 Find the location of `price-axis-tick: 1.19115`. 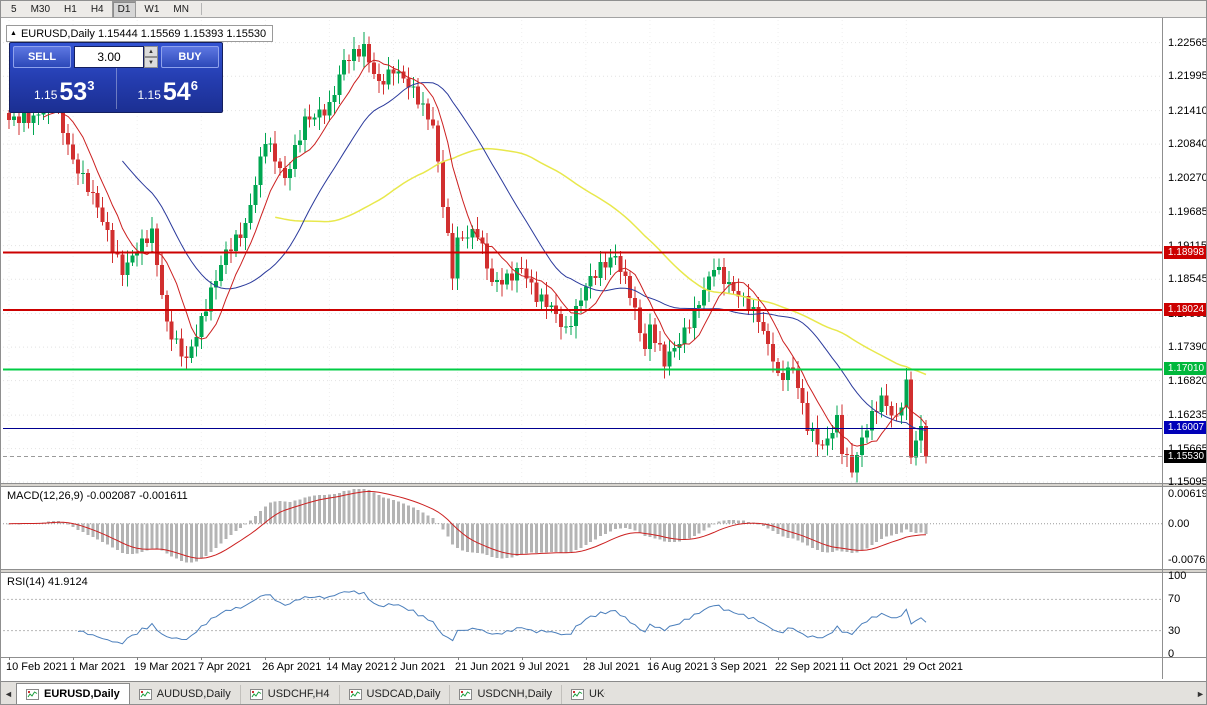

price-axis-tick: 1.19115 is located at coordinates (1187, 246).